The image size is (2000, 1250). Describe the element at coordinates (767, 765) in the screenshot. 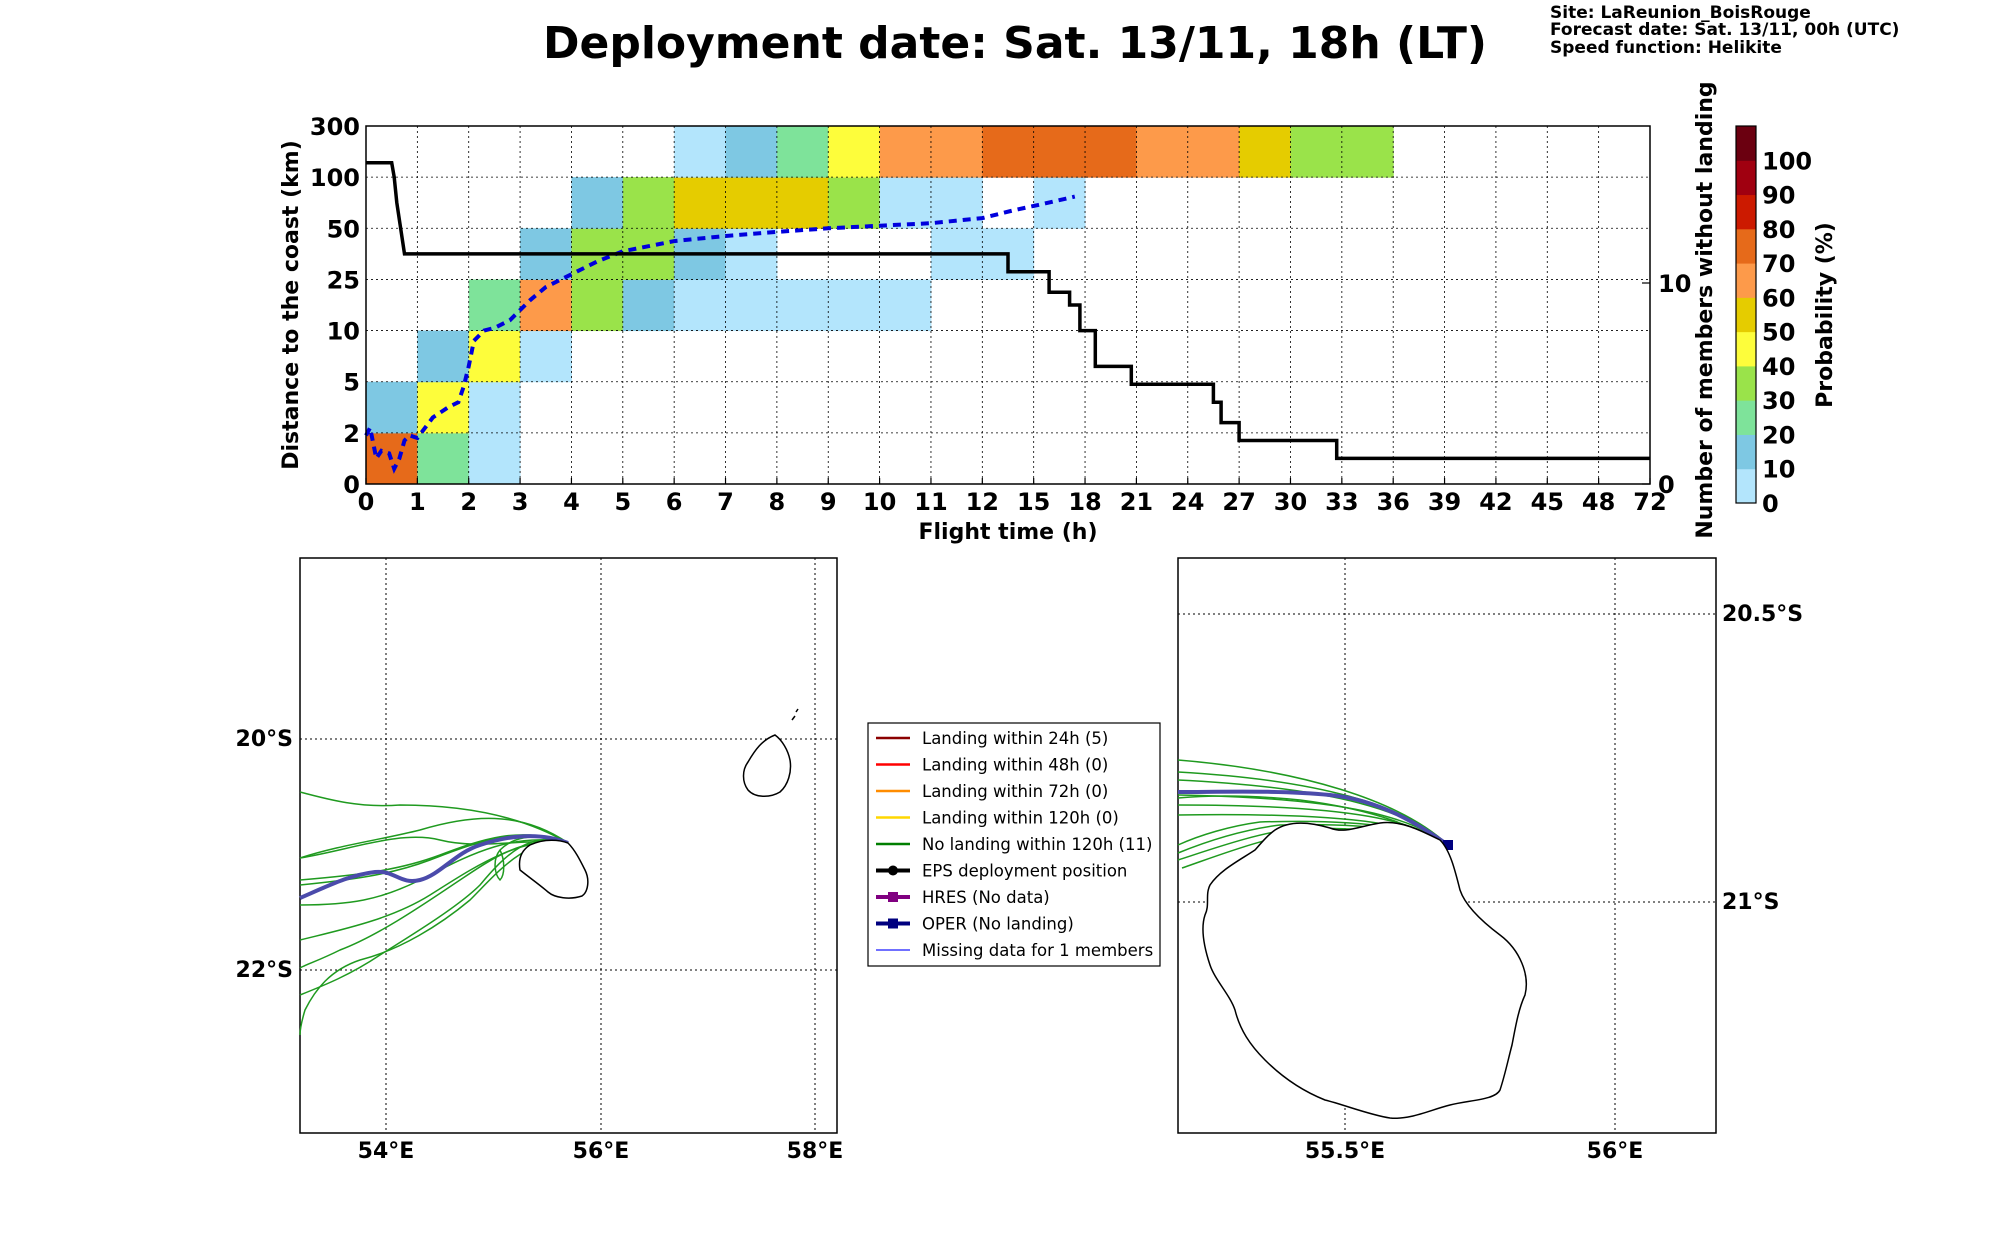

I see `mauritius-island` at that location.